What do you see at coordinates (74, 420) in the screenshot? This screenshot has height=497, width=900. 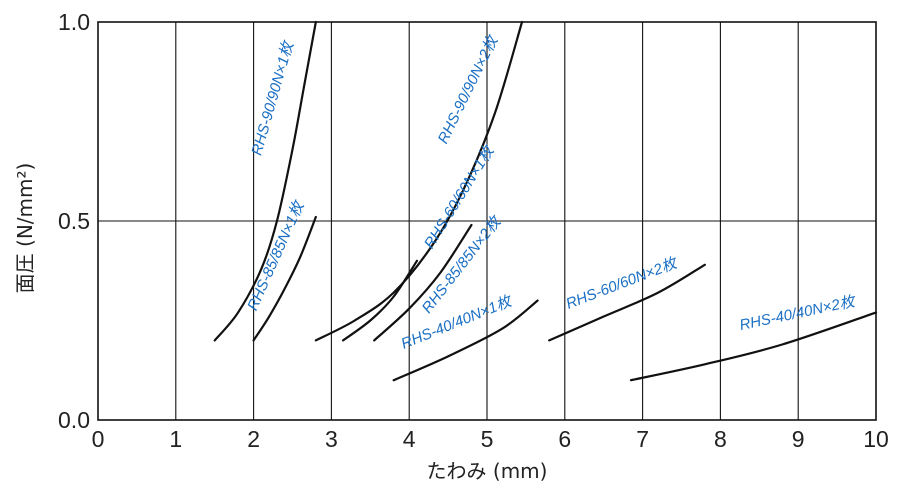 I see `y-tick-label: 0.0` at bounding box center [74, 420].